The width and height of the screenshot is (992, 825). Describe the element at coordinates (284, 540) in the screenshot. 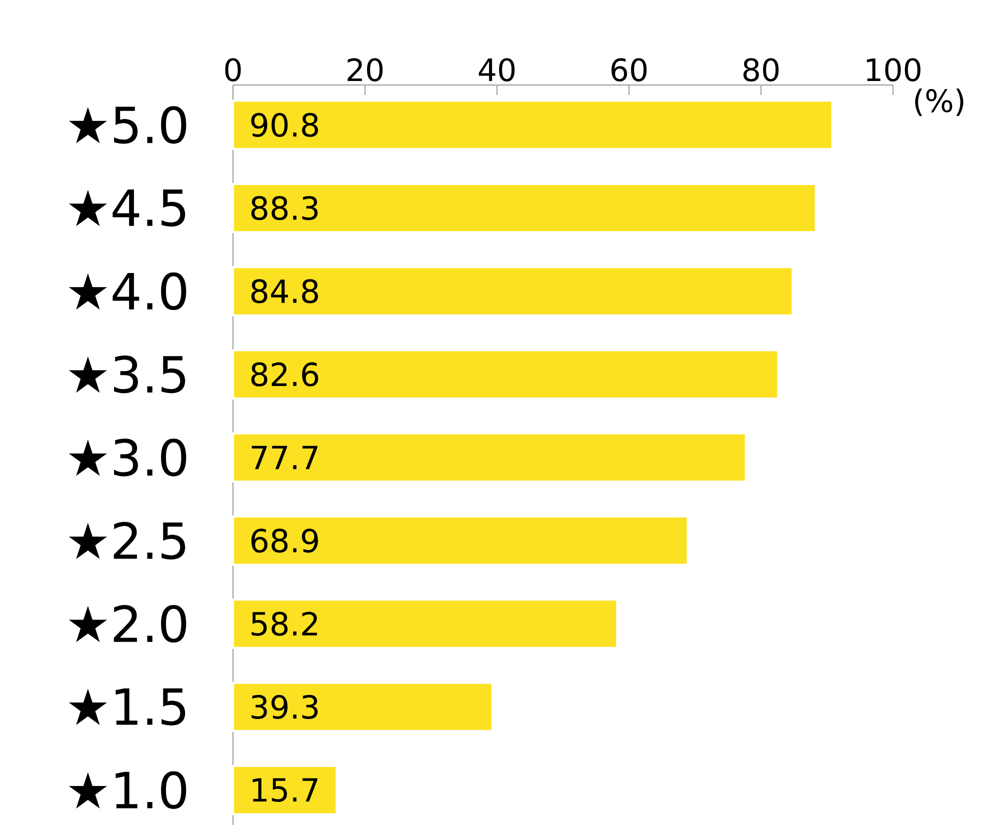

I see `data-label: 68.9` at that location.